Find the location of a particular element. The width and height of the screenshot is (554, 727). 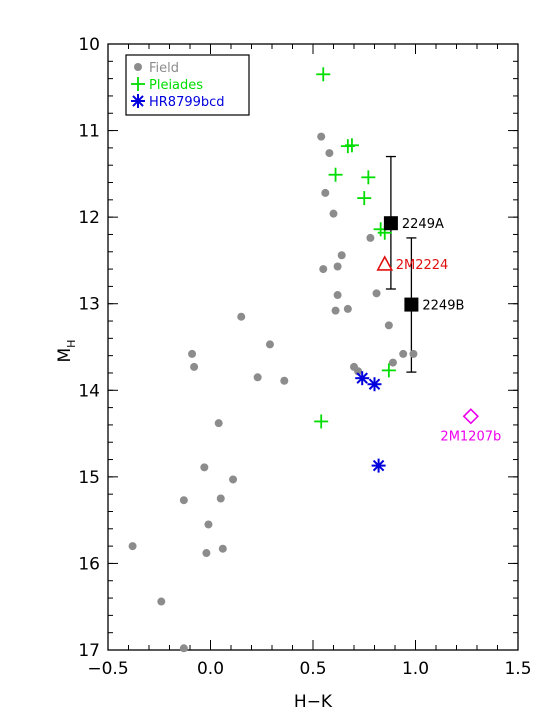

data-point-2m2224 is located at coordinates (385, 263).